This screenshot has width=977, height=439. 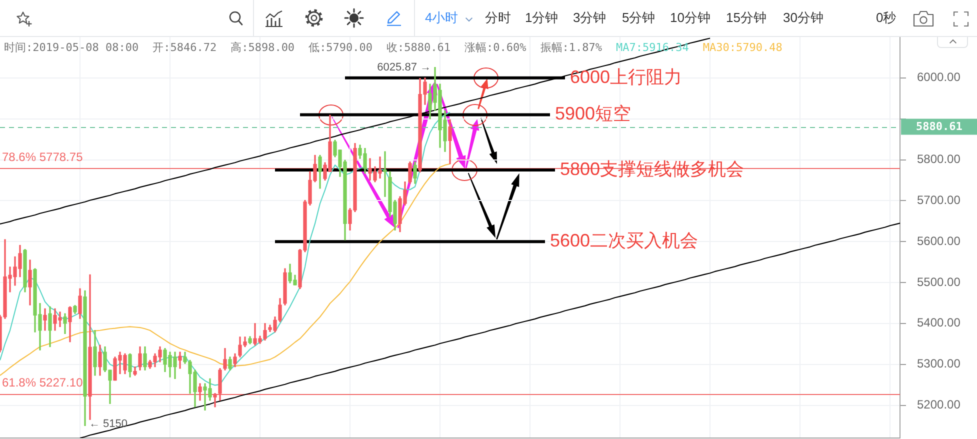 What do you see at coordinates (184, 48) in the screenshot?
I see `annotation: 开:5846.72` at bounding box center [184, 48].